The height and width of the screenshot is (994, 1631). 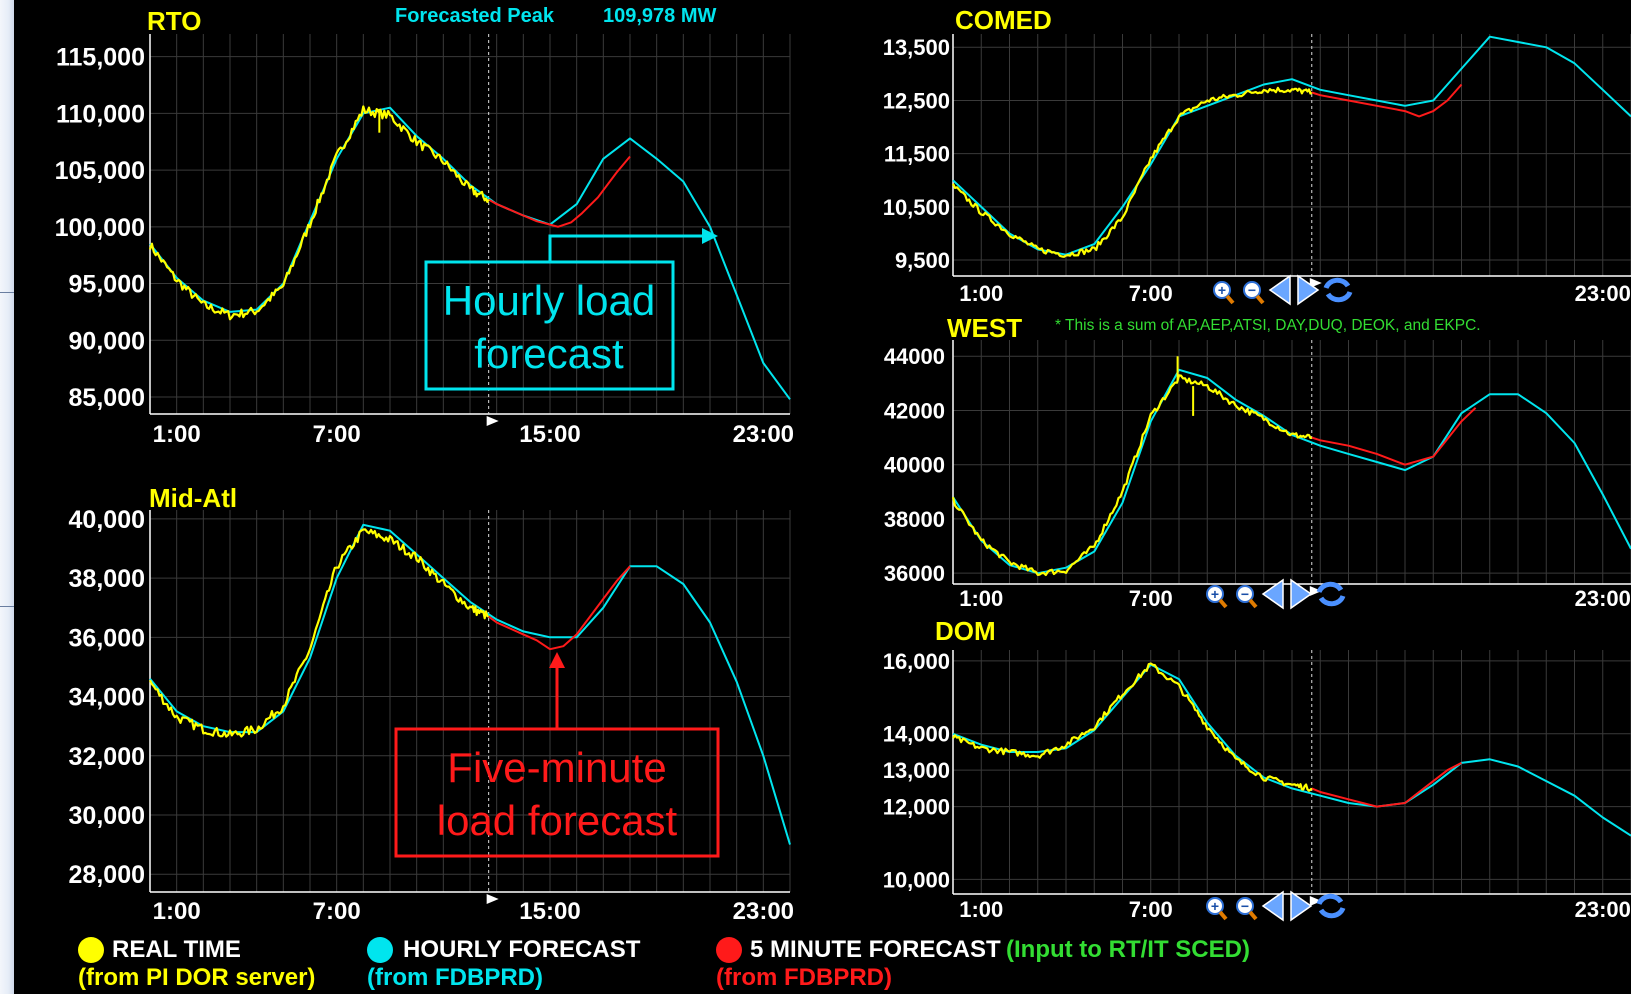 I want to click on y-tick-label: 44000, so click(x=914, y=356).